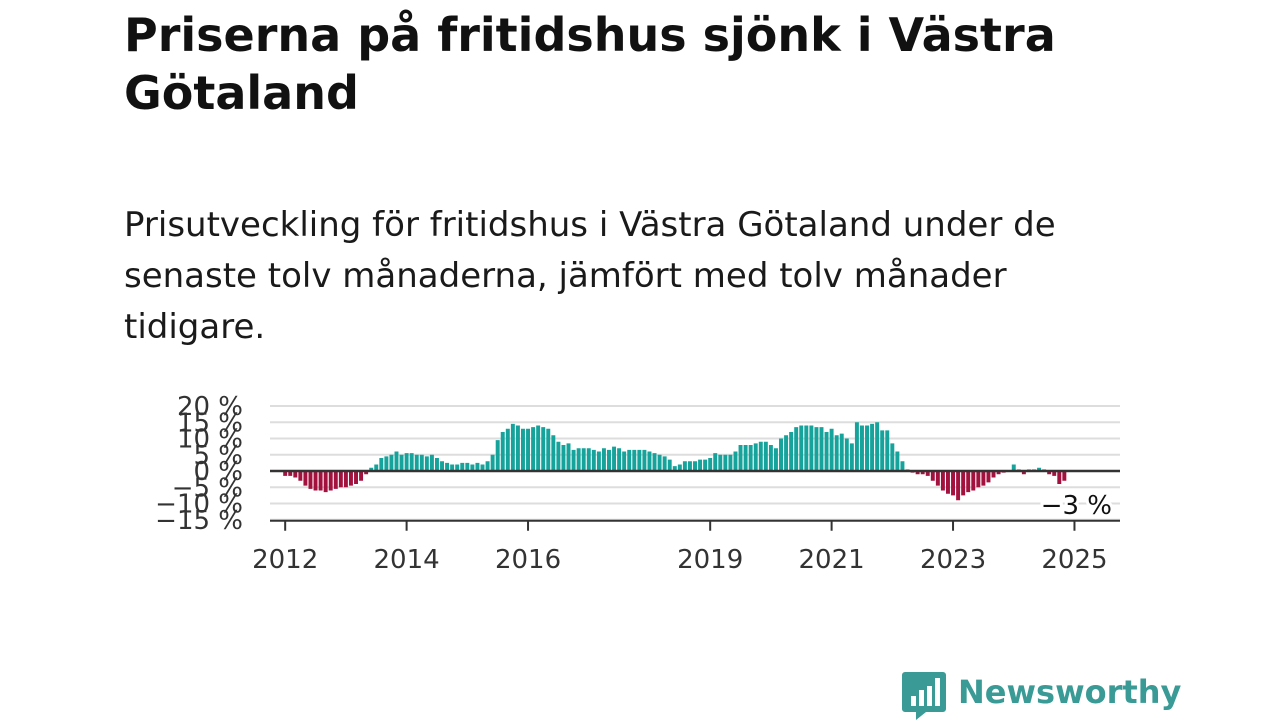 The height and width of the screenshot is (720, 1280). I want to click on x-tick-label: 2021, so click(832, 560).